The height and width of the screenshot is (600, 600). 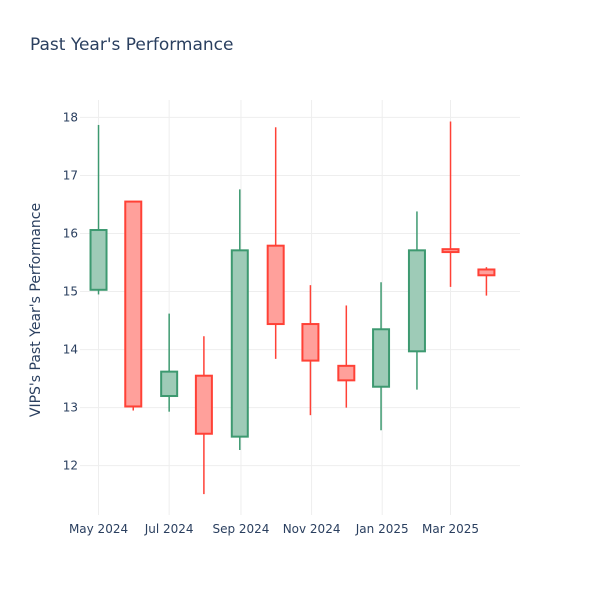 I want to click on y-tick-label: 18, so click(x=70, y=117).